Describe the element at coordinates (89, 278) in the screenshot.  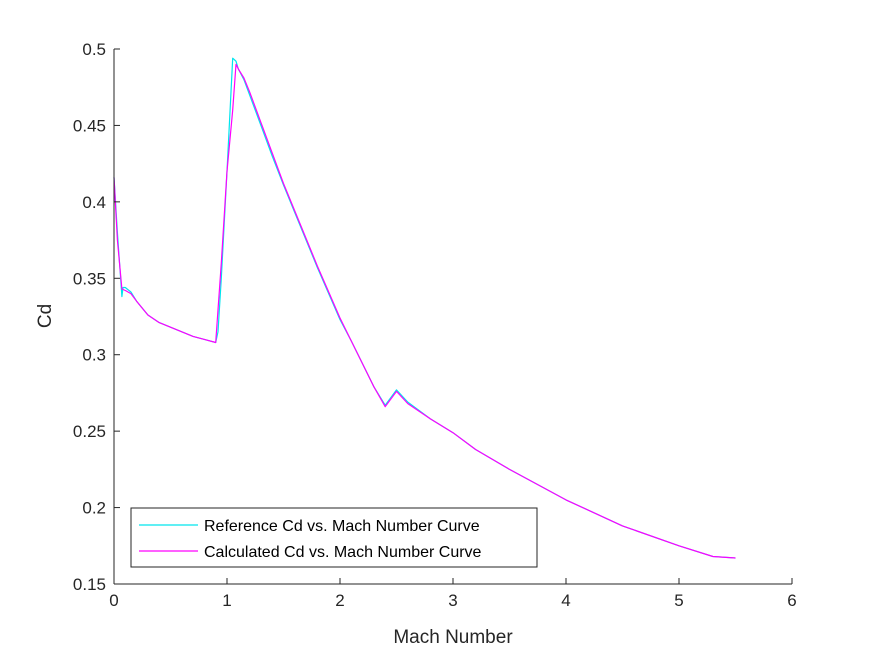
I see `y-tick-label: 0.35` at that location.